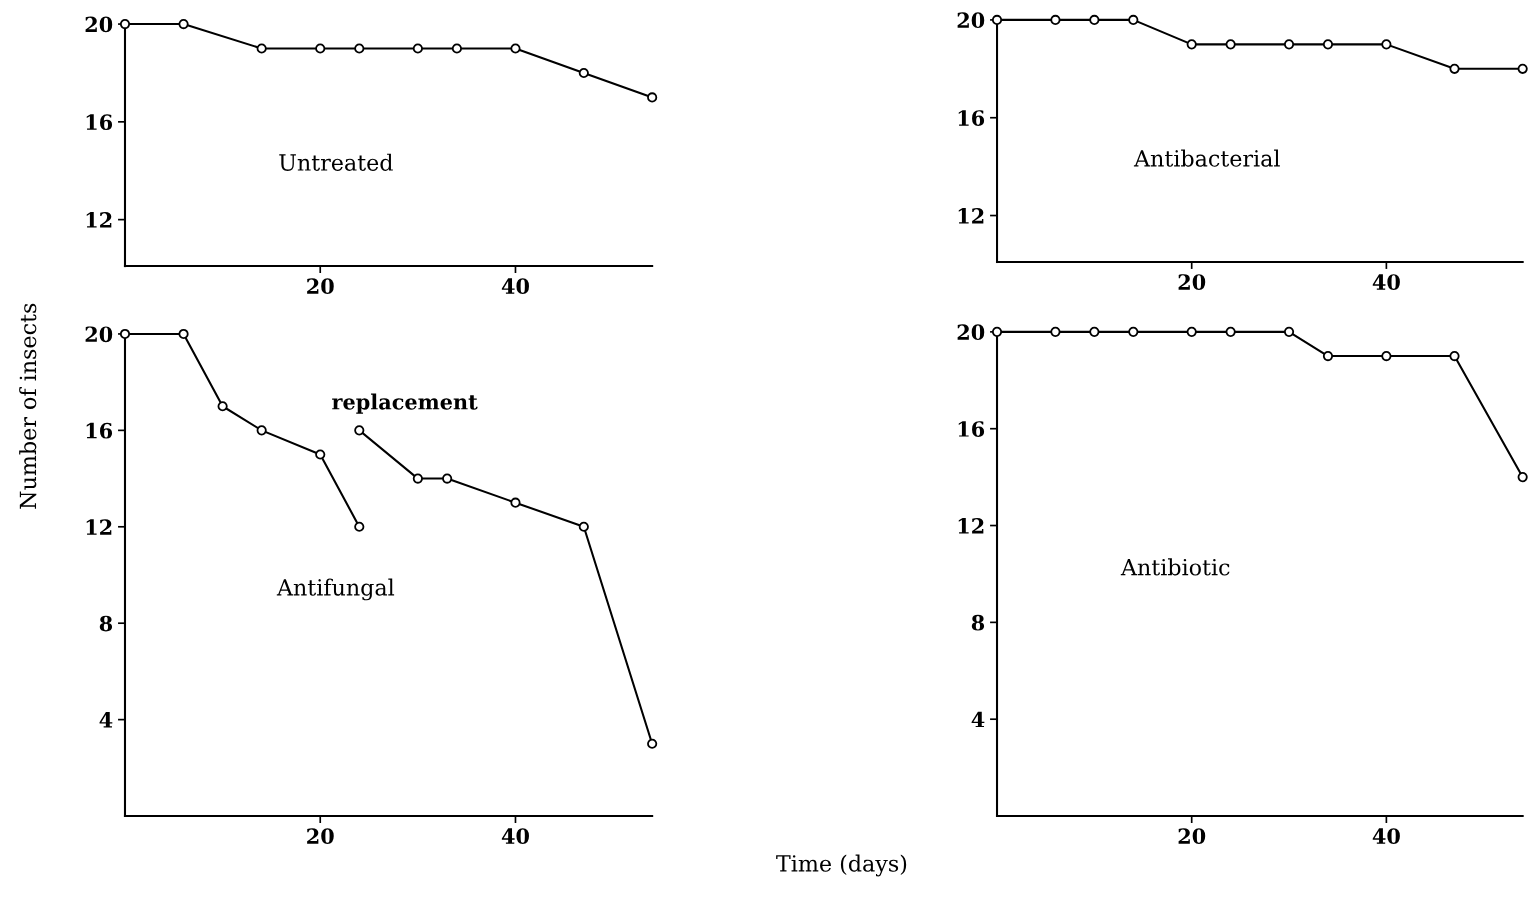  Describe the element at coordinates (28, 406) in the screenshot. I see `y-axis-title: Number of insects` at that location.